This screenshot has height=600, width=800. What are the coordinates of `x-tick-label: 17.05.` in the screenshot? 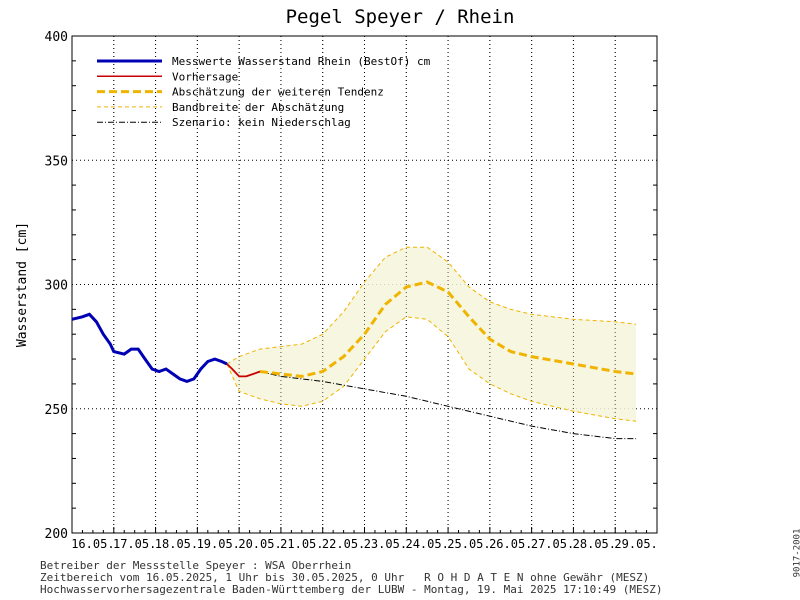 It's located at (134, 544).